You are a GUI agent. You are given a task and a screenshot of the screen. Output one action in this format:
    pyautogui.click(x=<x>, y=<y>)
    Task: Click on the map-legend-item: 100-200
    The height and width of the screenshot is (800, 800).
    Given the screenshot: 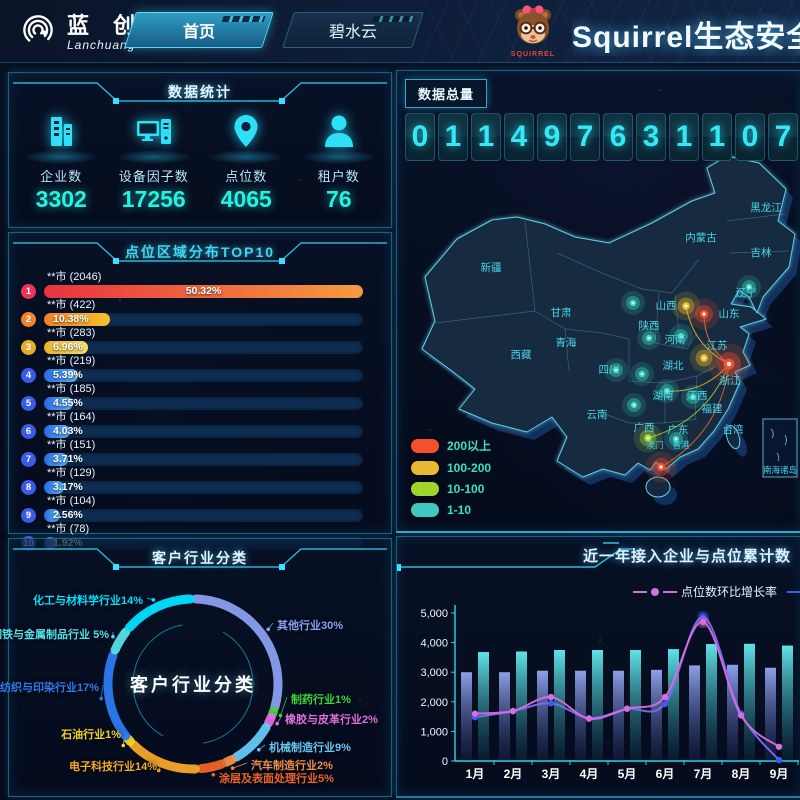 What is the action you would take?
    pyautogui.click(x=451, y=468)
    